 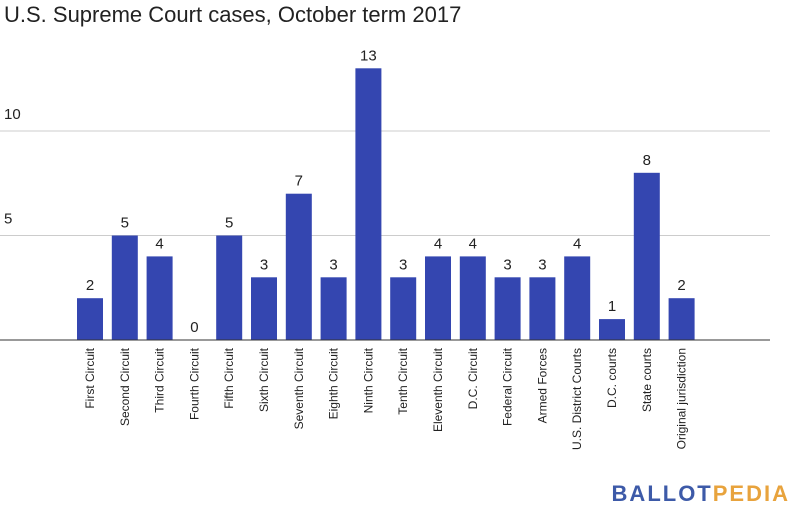 I want to click on x-tick-label: Ninth Circuit, so click(x=368, y=380).